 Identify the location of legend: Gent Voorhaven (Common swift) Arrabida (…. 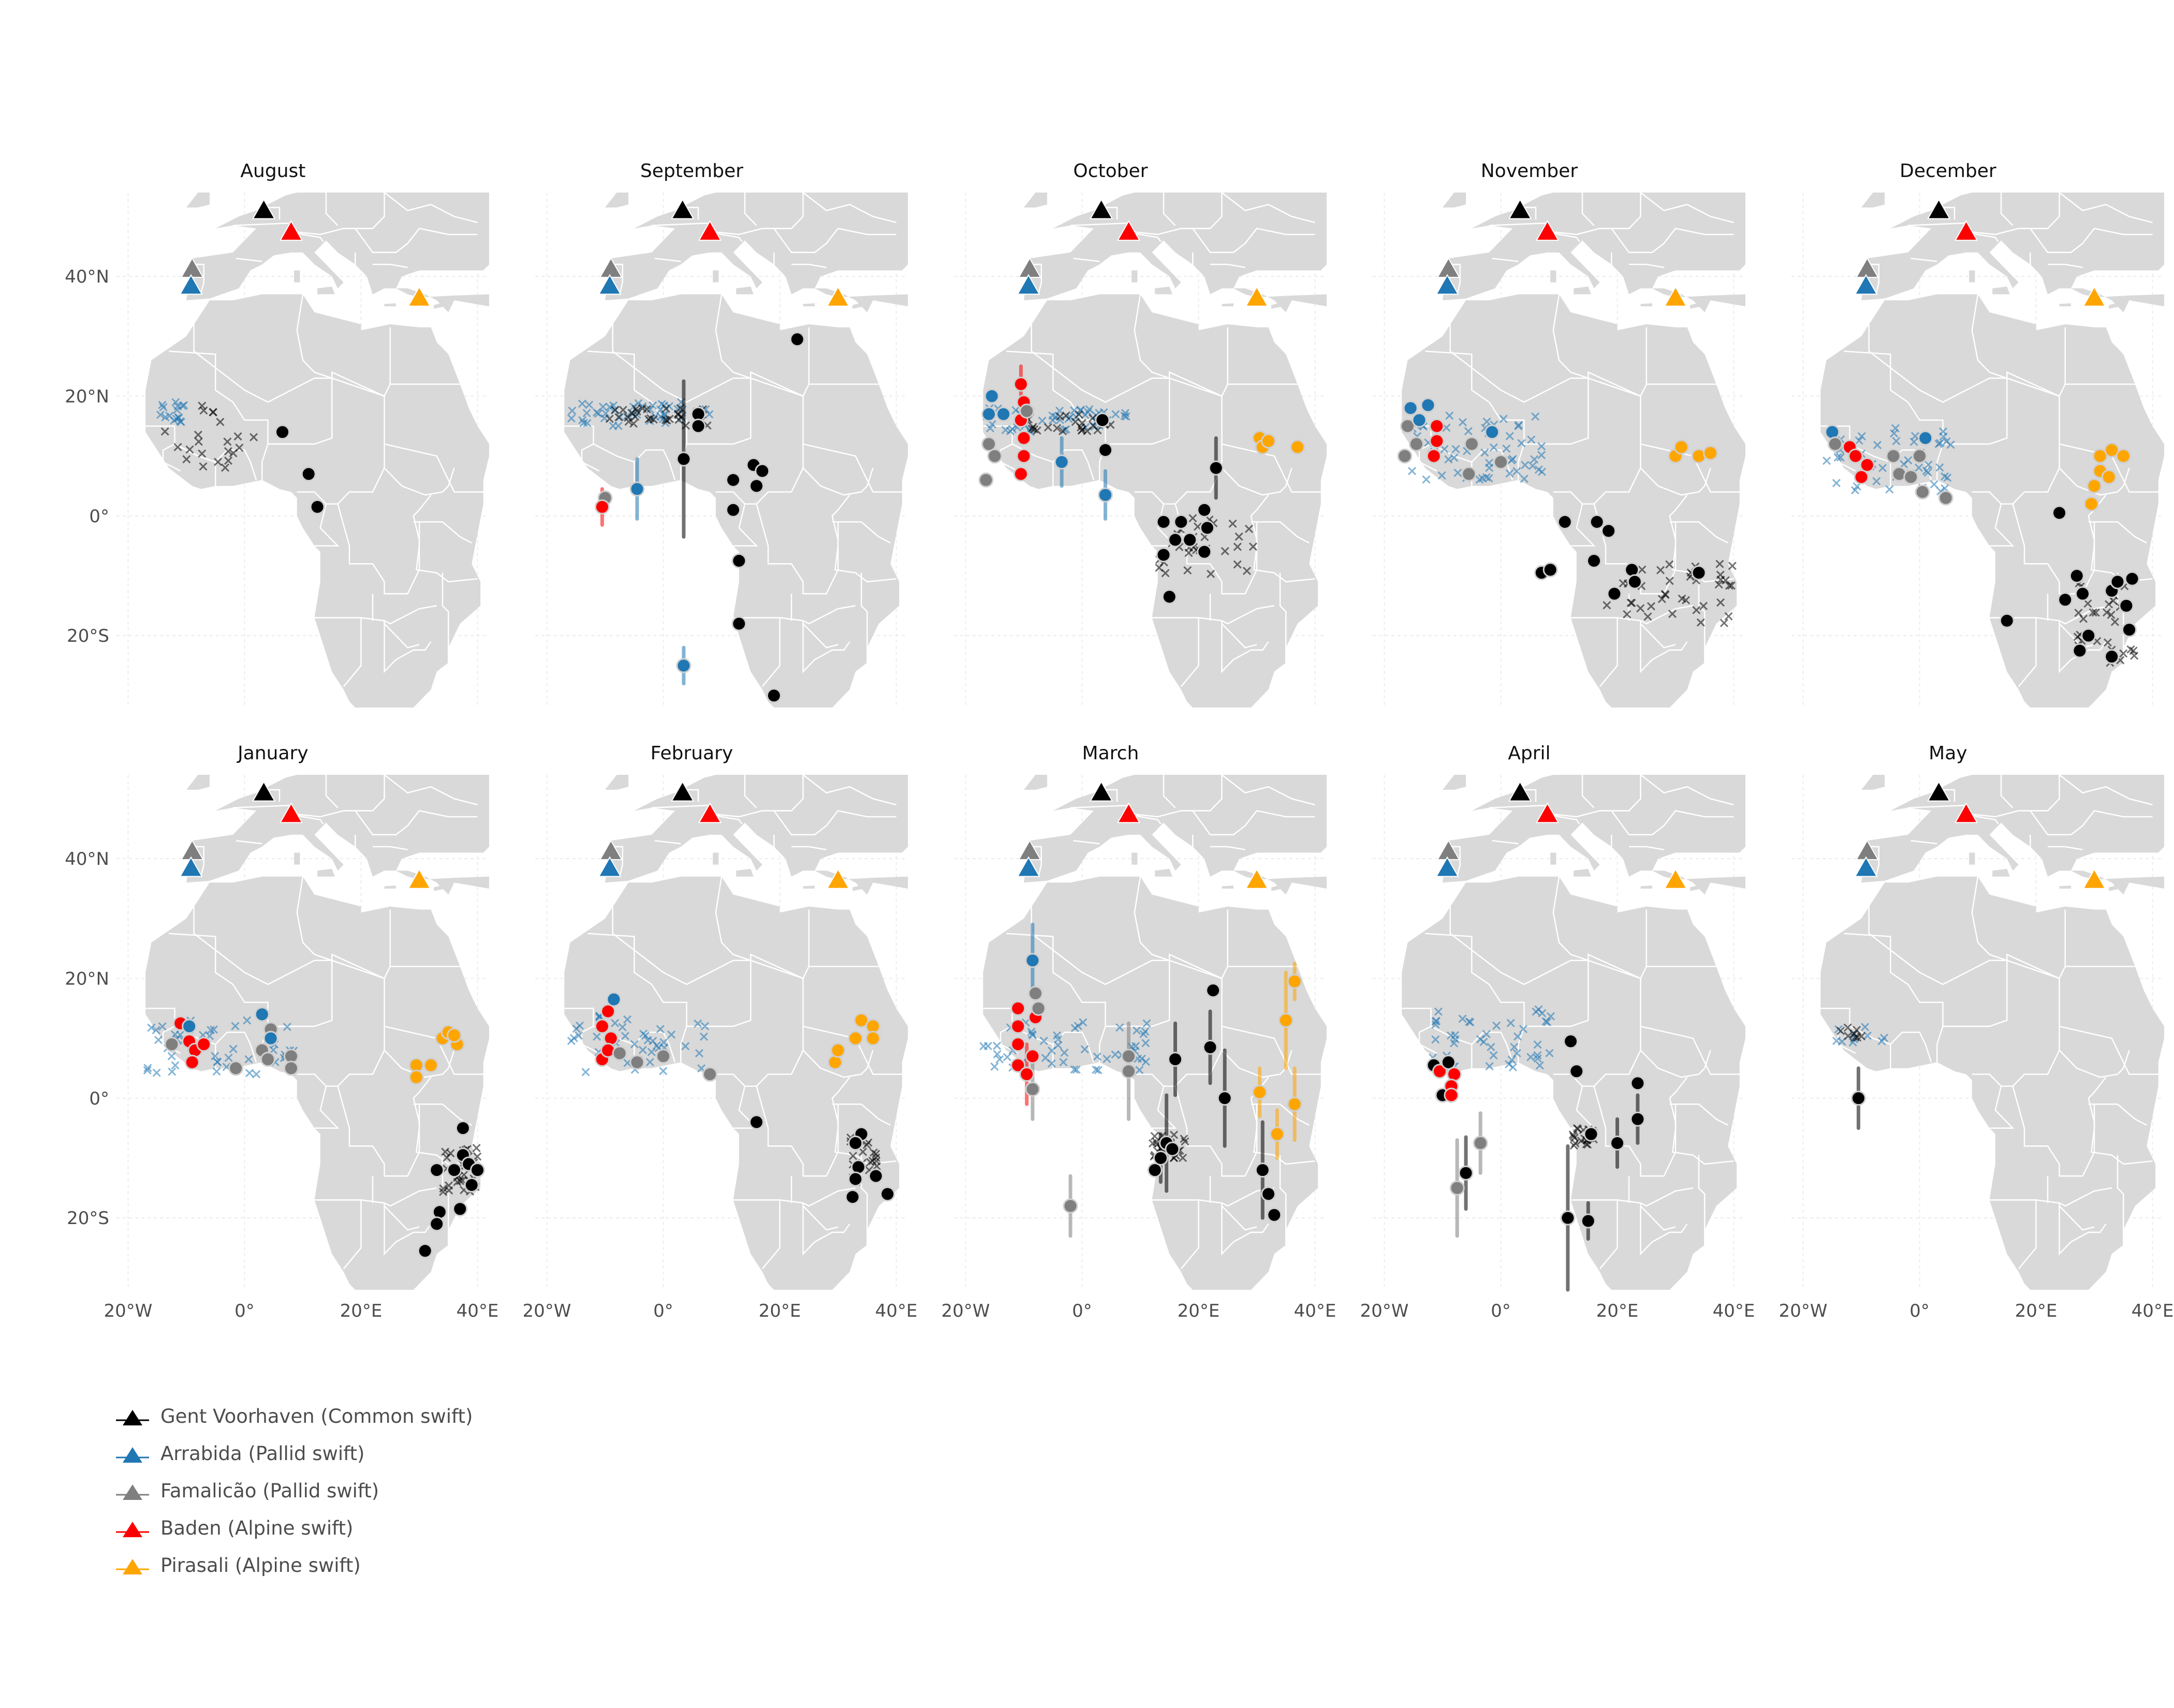
(293, 1490).